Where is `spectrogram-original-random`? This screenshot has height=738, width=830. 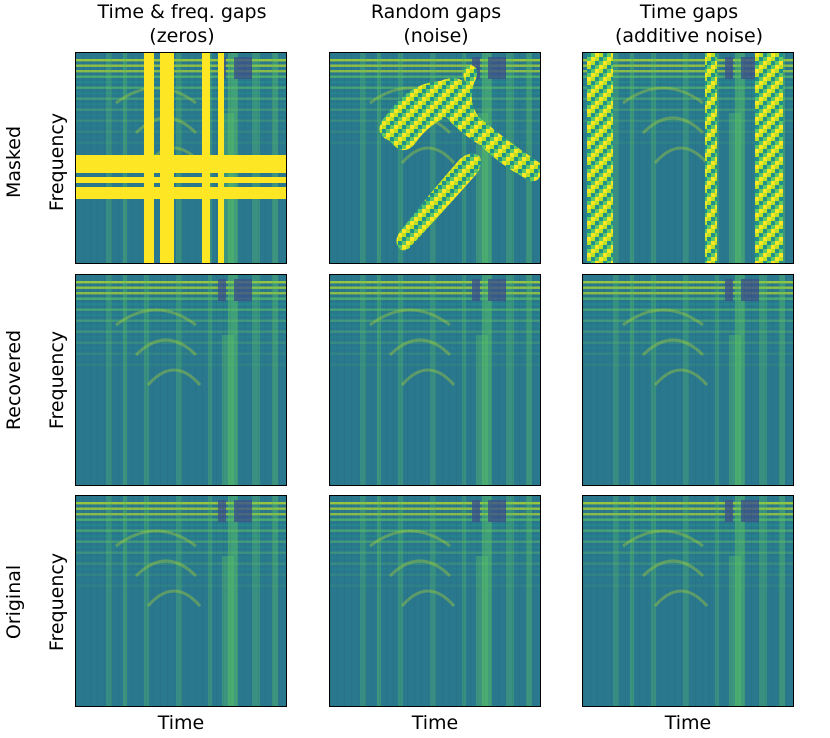 spectrogram-original-random is located at coordinates (435, 601).